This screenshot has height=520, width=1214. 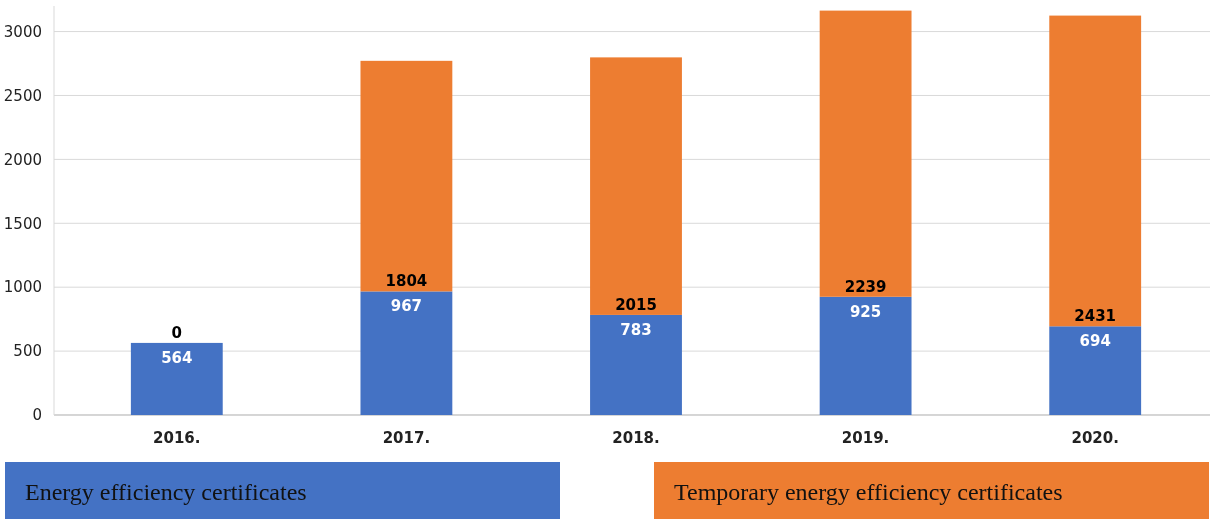 What do you see at coordinates (1095, 316) in the screenshot?
I see `data-label: 2431` at bounding box center [1095, 316].